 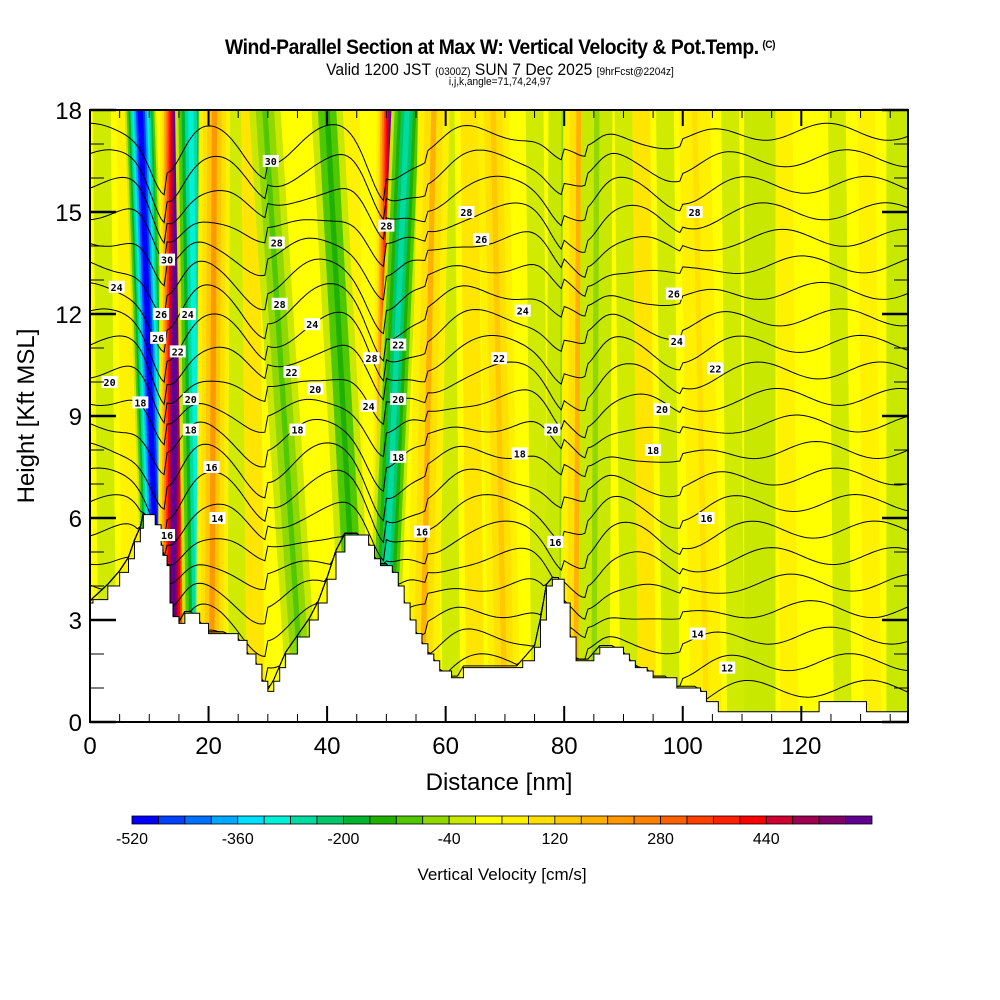 I want to click on y-tick-label: 12, so click(x=68, y=315).